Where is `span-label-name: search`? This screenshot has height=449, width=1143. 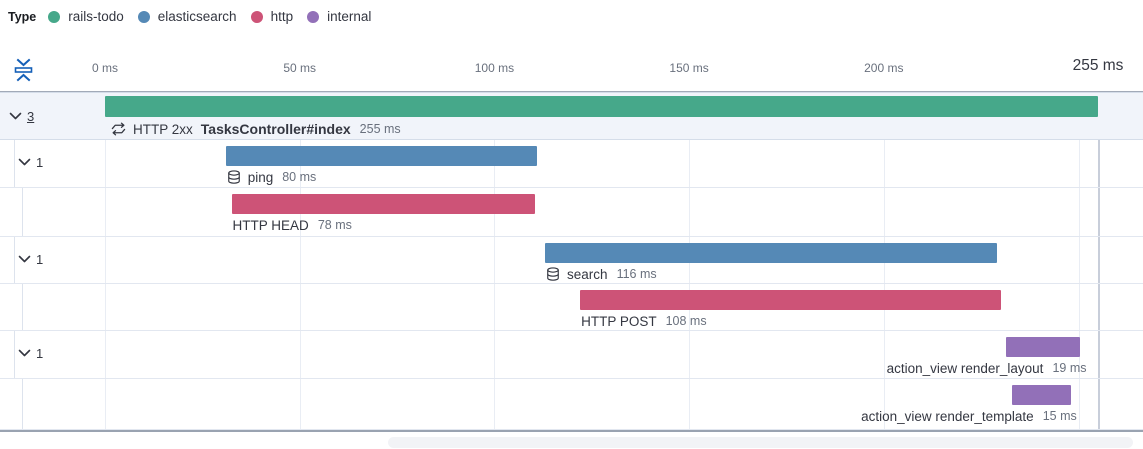 span-label-name: search is located at coordinates (587, 274).